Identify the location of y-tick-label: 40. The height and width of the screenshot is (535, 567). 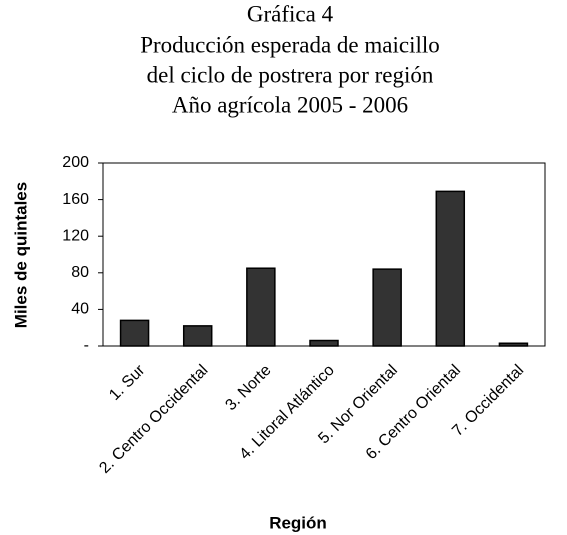
(80, 309).